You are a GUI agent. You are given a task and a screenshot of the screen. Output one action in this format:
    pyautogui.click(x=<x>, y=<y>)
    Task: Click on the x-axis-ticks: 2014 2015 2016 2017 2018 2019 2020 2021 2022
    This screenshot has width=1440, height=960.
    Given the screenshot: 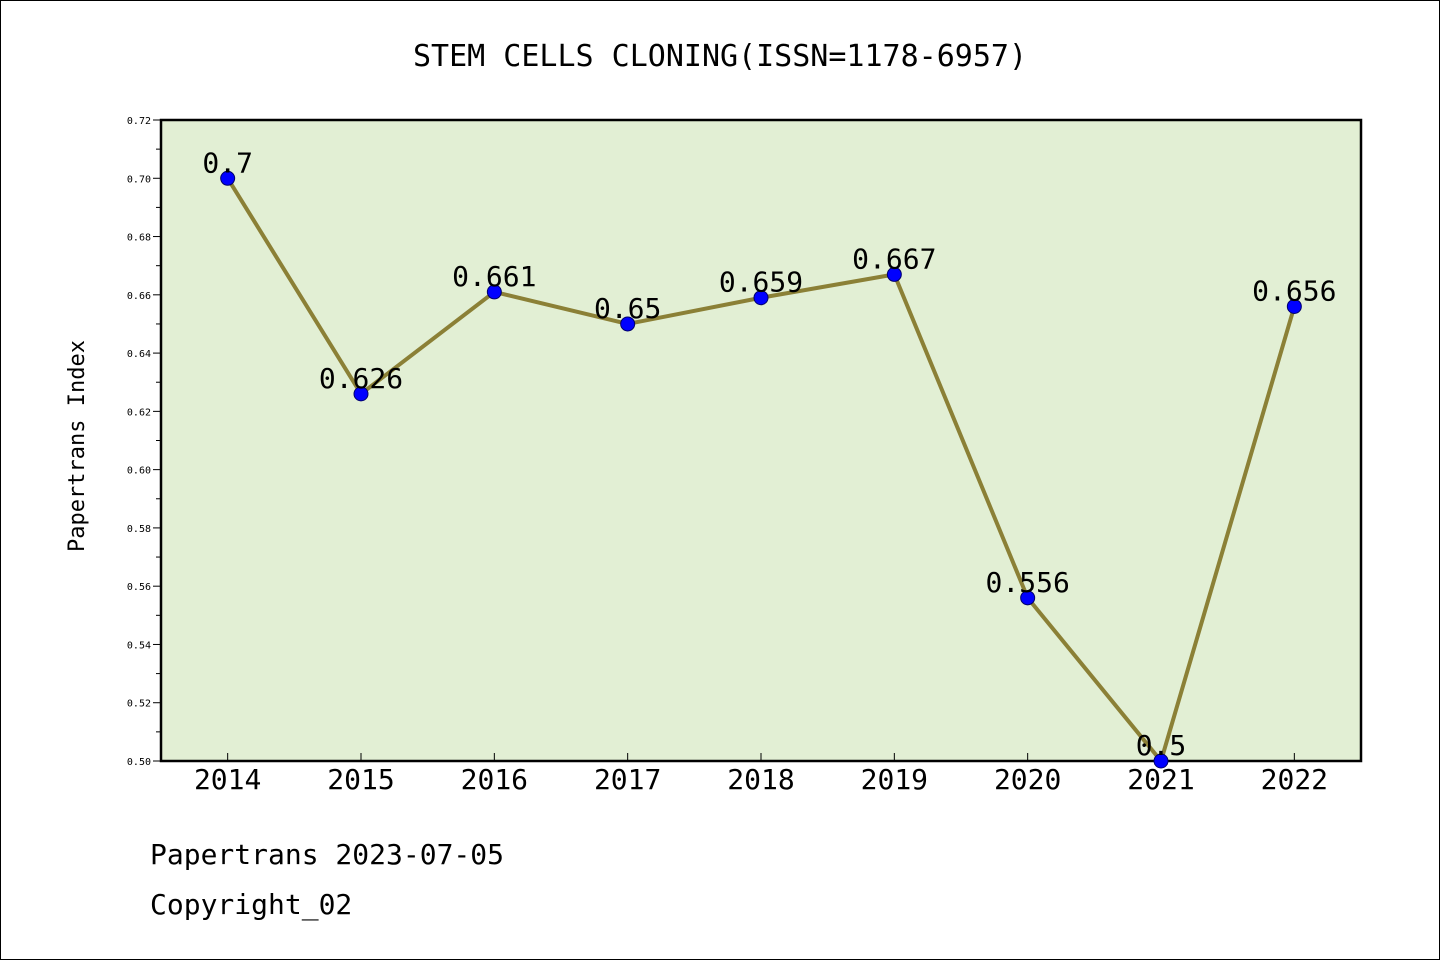 What is the action you would take?
    pyautogui.click(x=761, y=774)
    